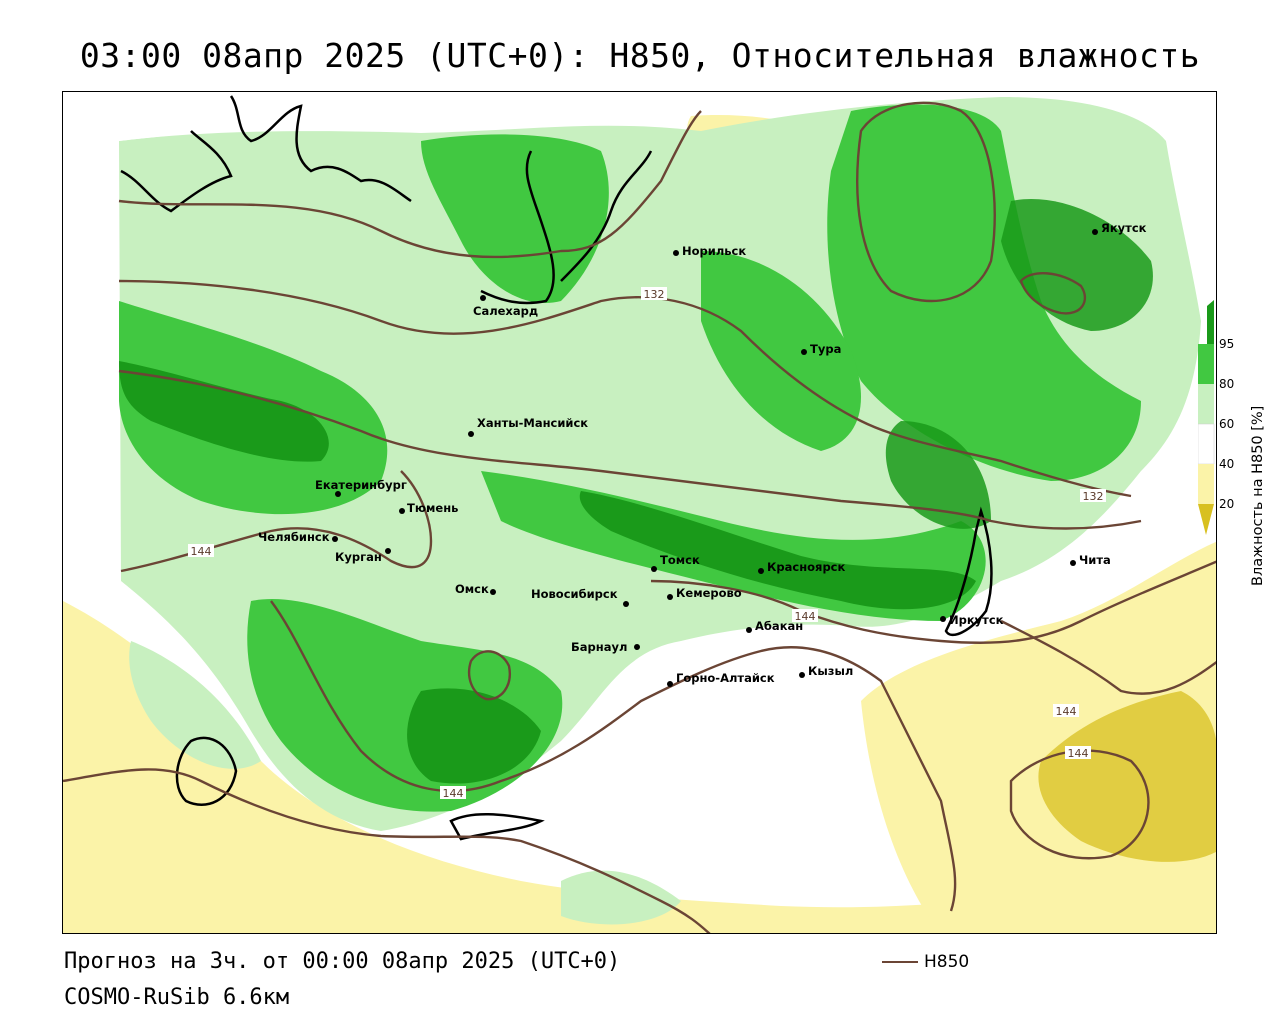  I want to click on city-dot-novosibirsk, so click(626, 604).